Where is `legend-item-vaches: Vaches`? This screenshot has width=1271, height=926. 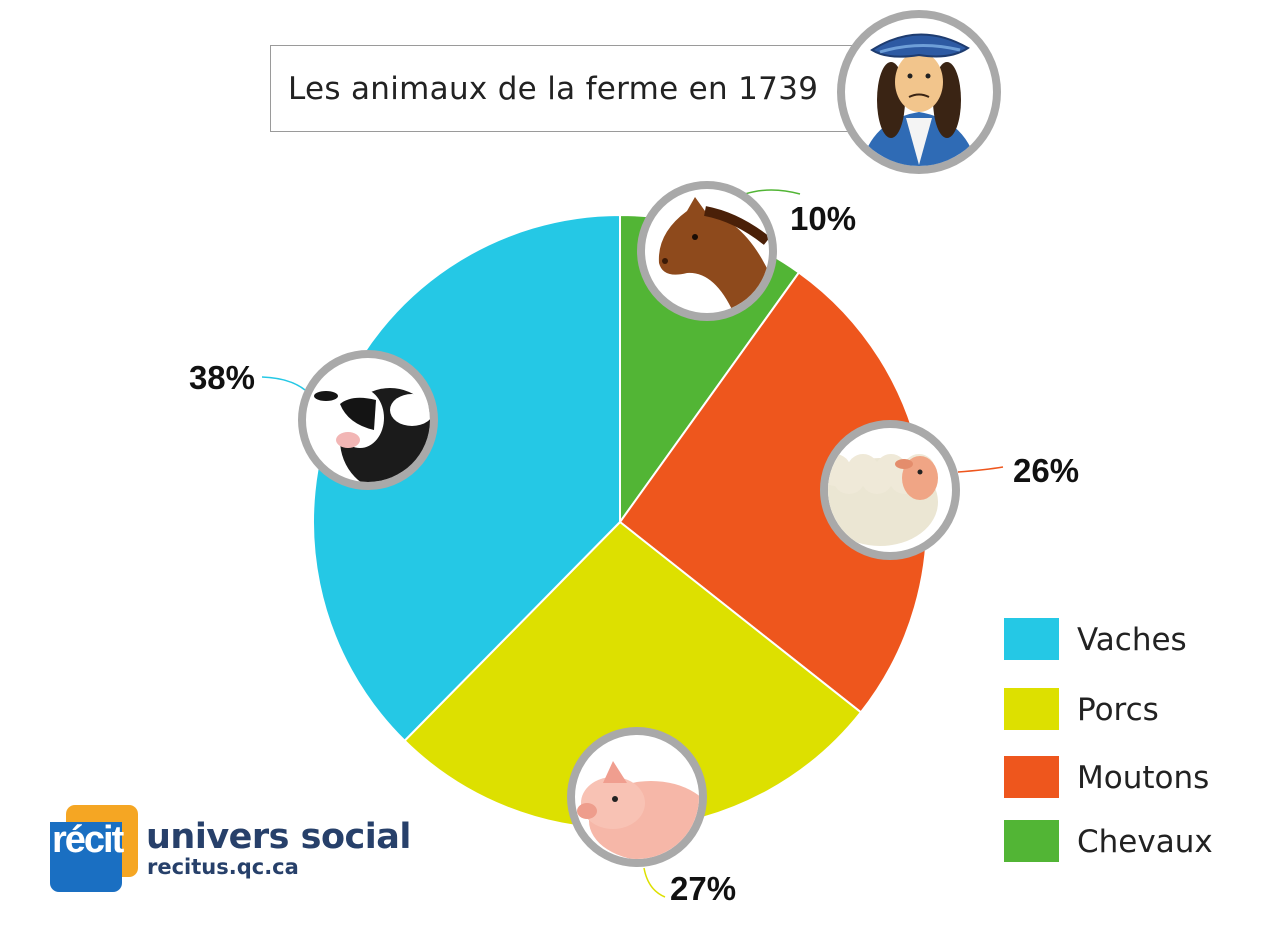
legend-item-vaches: Vaches is located at coordinates (1137, 639).